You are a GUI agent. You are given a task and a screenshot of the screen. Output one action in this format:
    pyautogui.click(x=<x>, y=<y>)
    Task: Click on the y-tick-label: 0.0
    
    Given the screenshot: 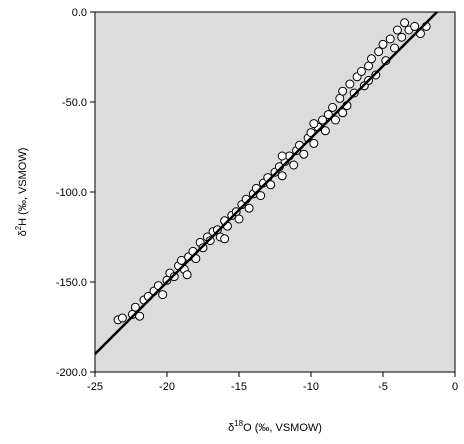 What is the action you would take?
    pyautogui.click(x=79, y=13)
    